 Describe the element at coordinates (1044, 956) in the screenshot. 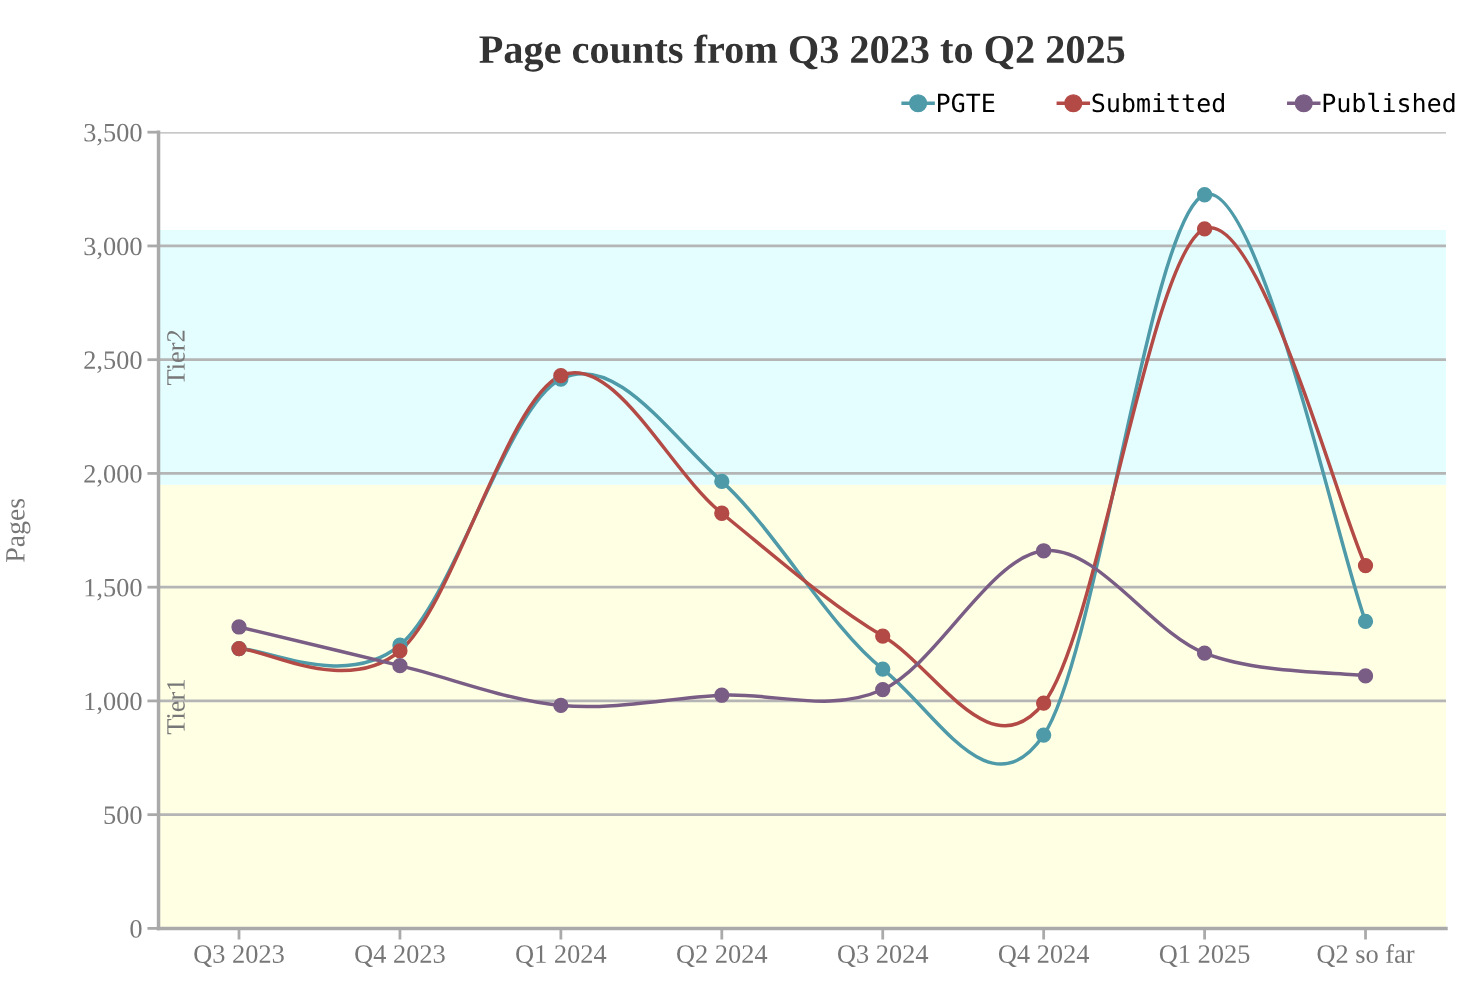

I see `x-tick-label: Q4 2024` at that location.